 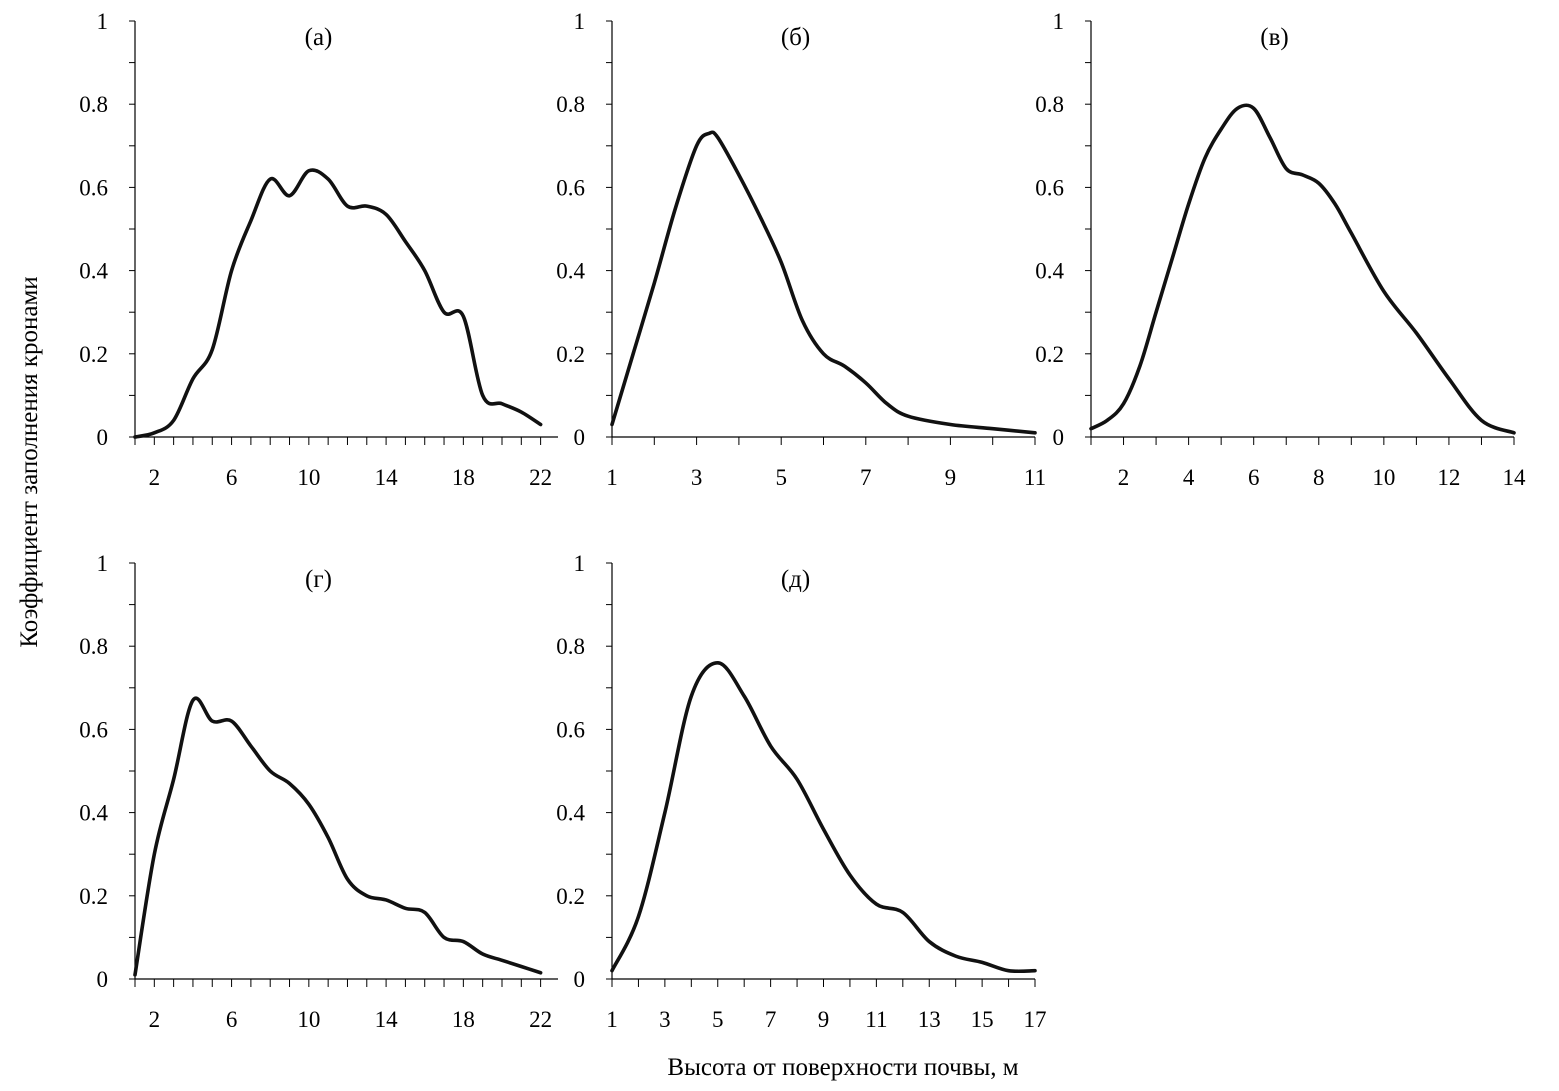 I want to click on x-axis-title: Высота от поверхности почвы, м, so click(x=842, y=1067).